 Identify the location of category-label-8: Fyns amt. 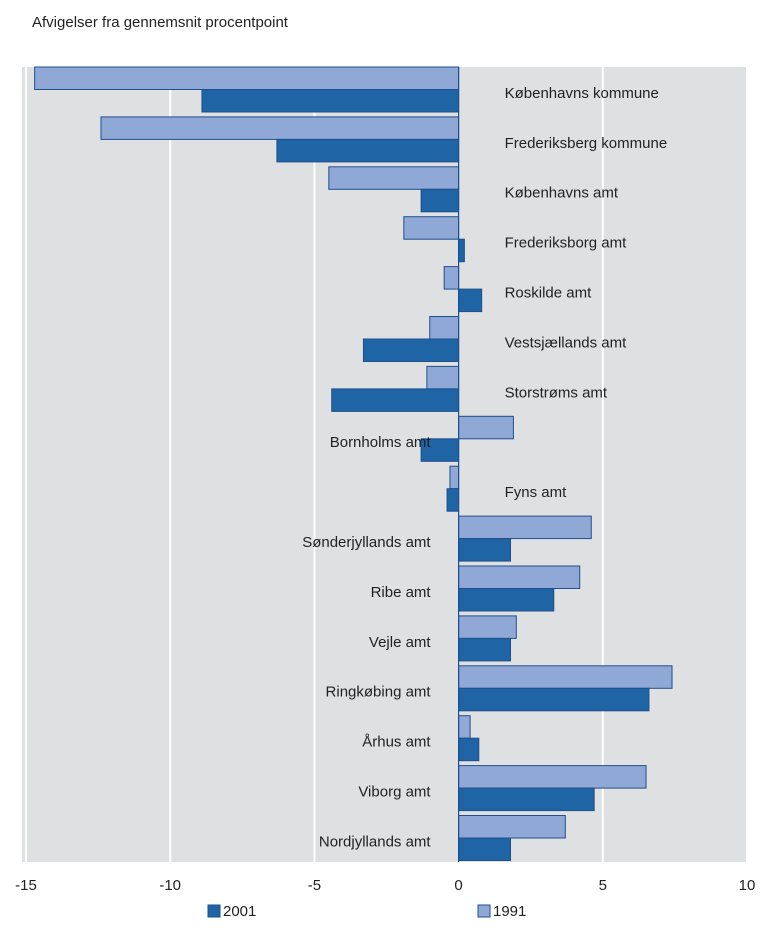
(536, 492).